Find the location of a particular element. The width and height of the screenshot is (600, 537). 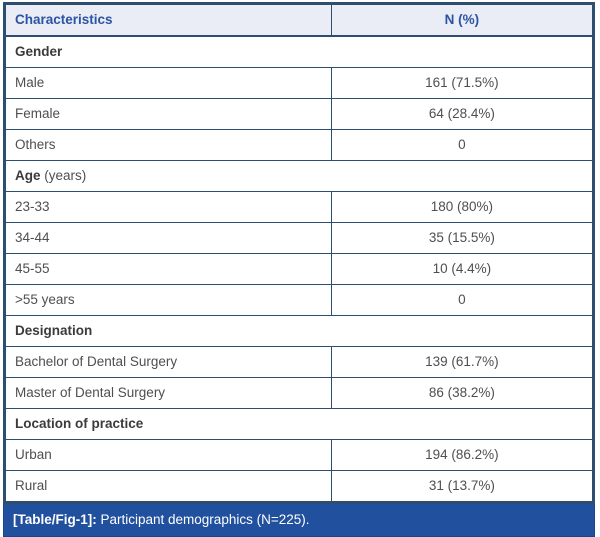

table-row: 45-55 10 (4.4%) is located at coordinates (299, 269).